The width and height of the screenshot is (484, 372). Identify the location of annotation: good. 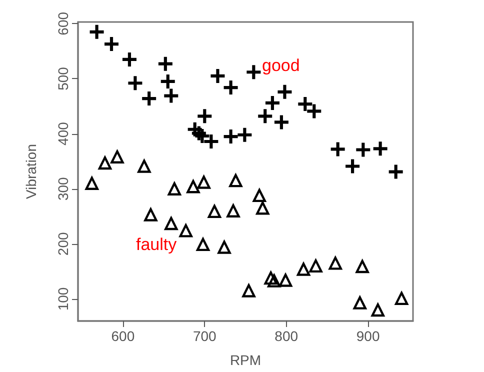
(281, 65).